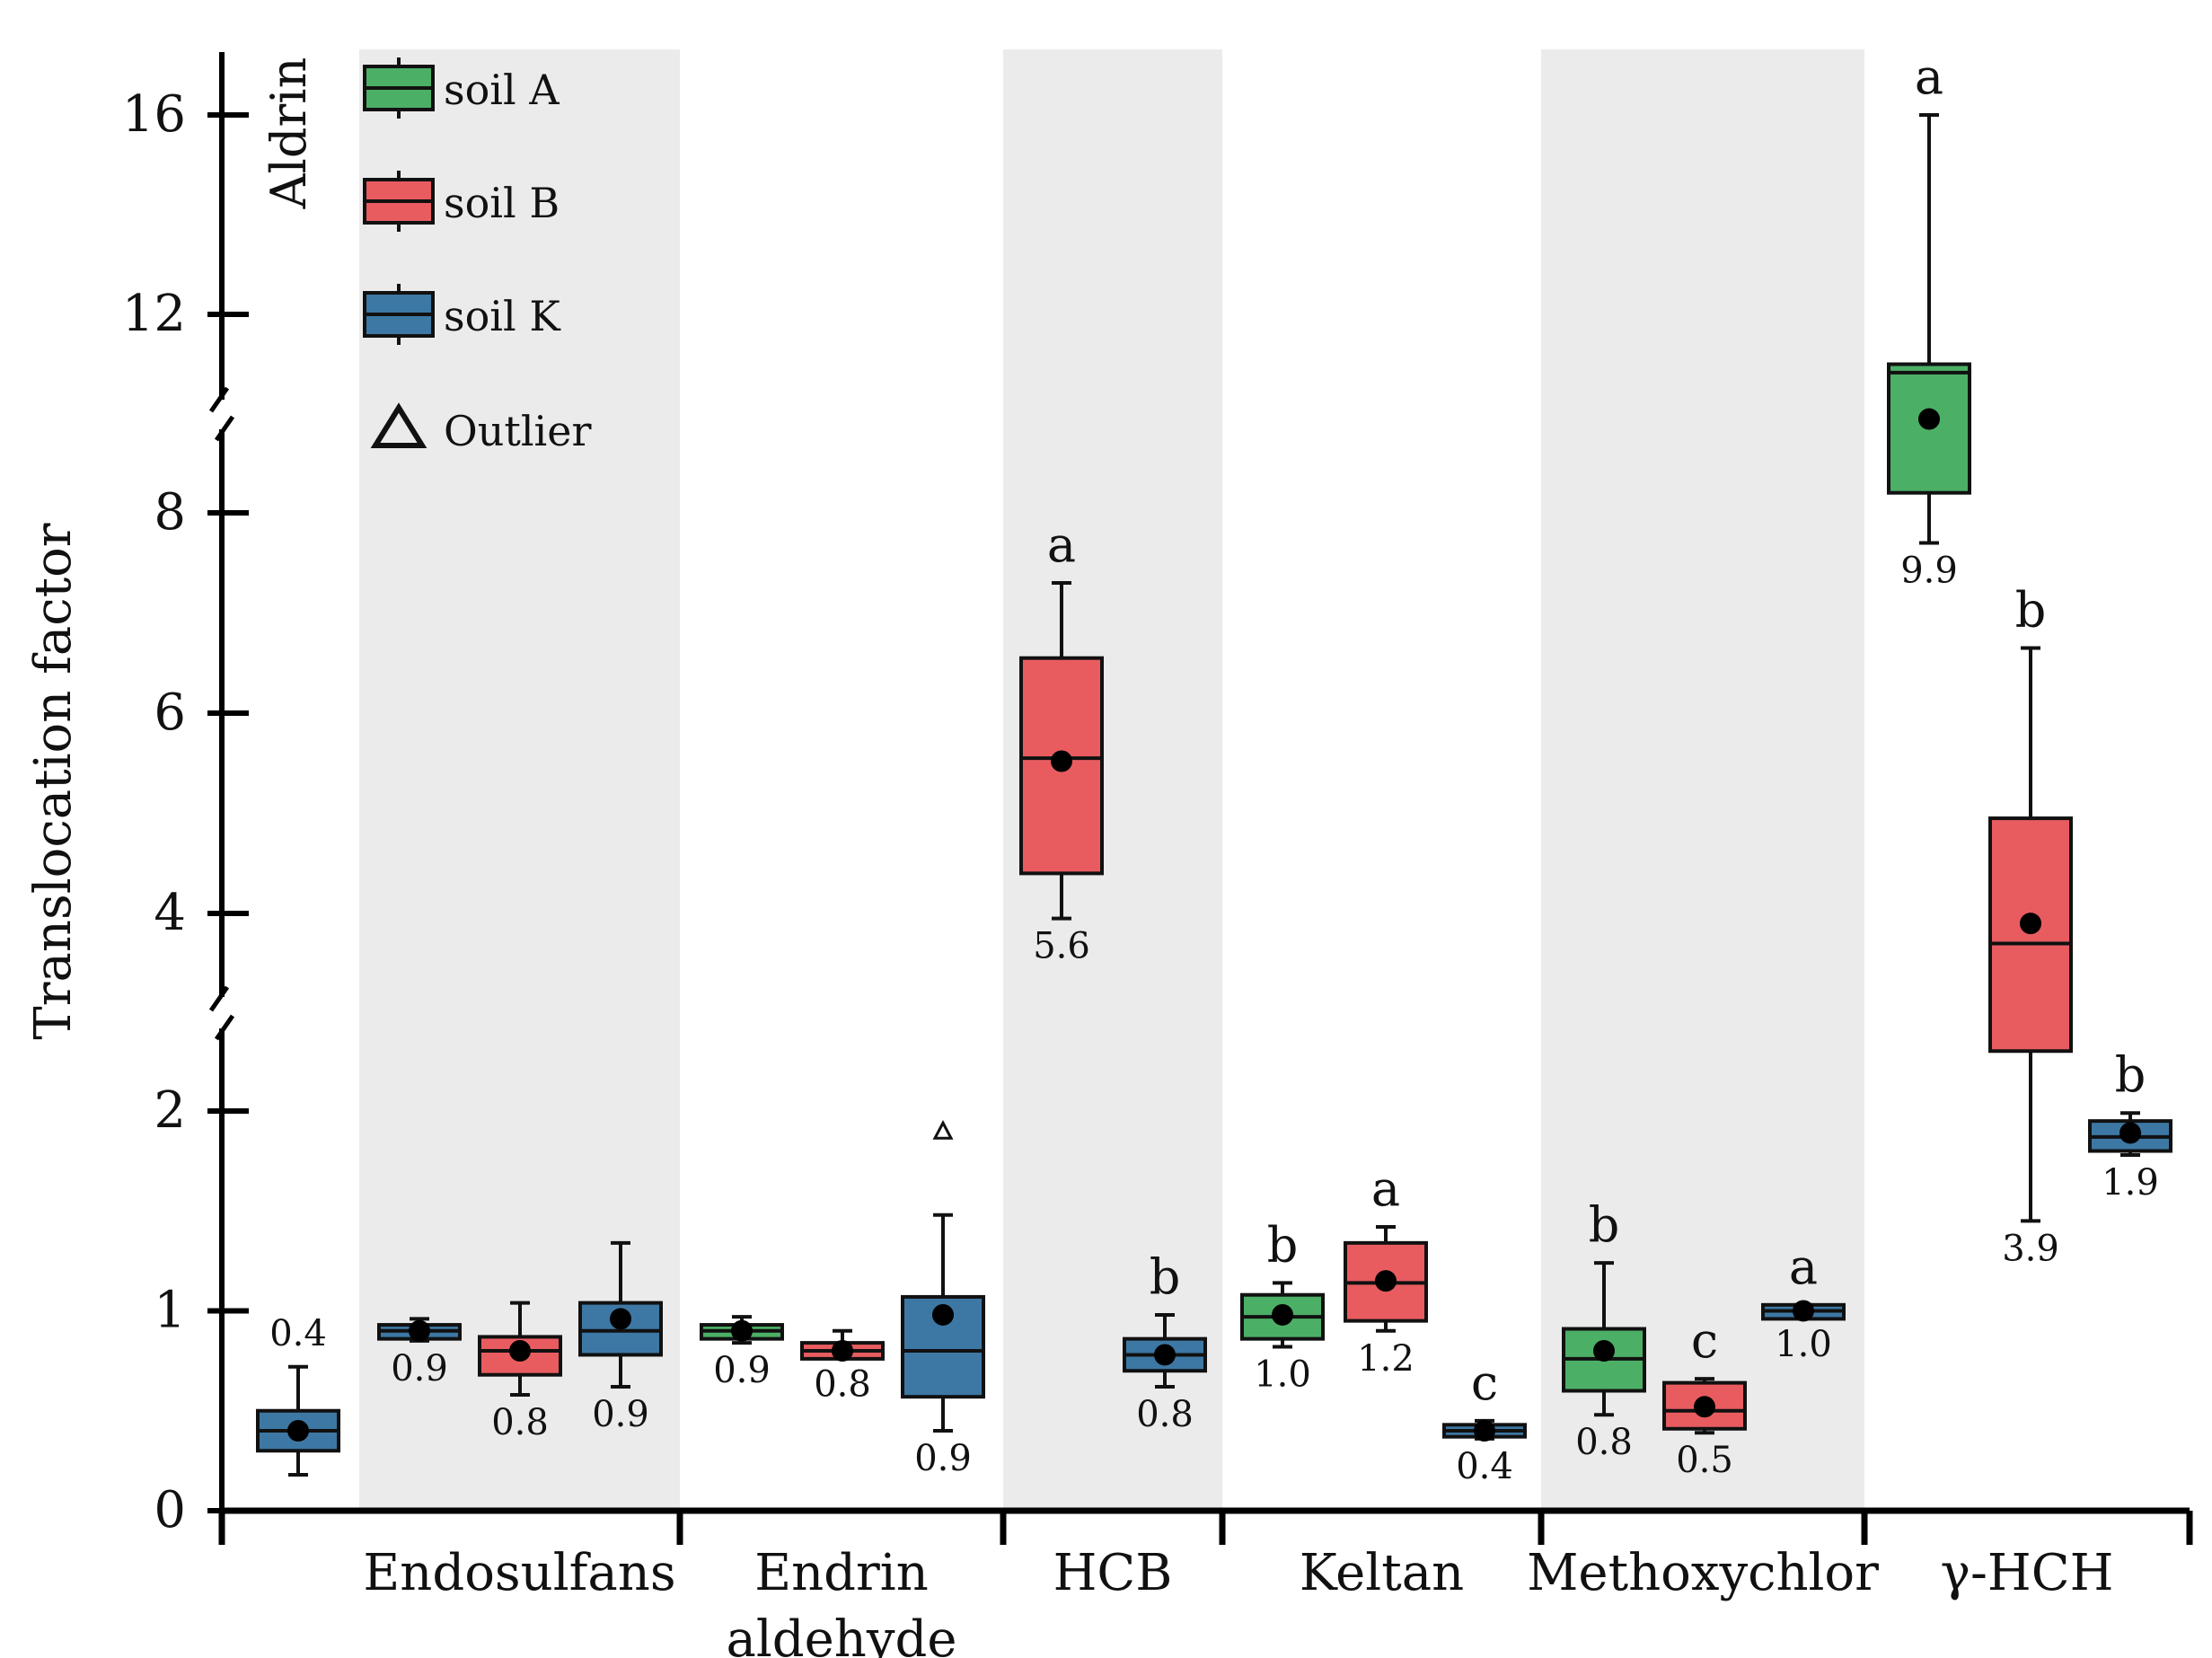 This screenshot has height=1658, width=2212. Describe the element at coordinates (154, 114) in the screenshot. I see `y-tick-label: 16` at that location.